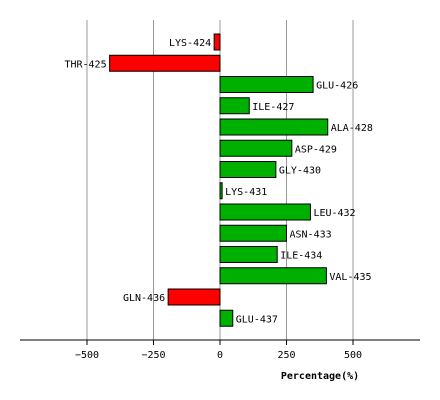 The width and height of the screenshot is (440, 400). I want to click on x-tick-label-4: 500, so click(353, 355).